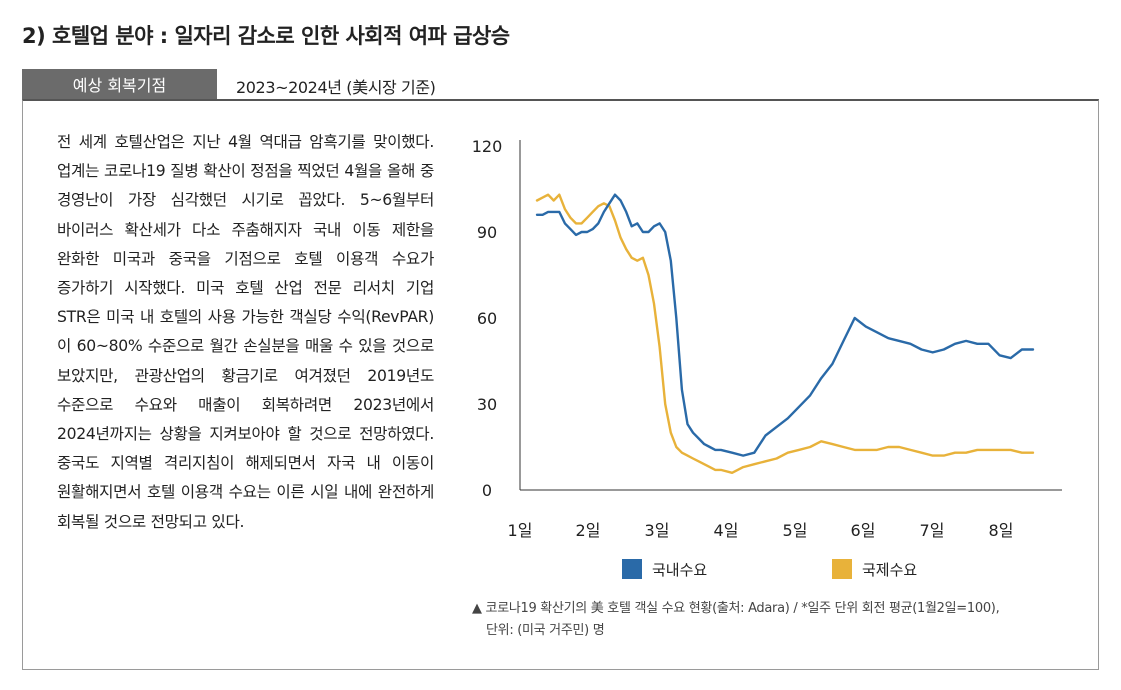  What do you see at coordinates (932, 530) in the screenshot?
I see `x-tick-label: 7일` at bounding box center [932, 530].